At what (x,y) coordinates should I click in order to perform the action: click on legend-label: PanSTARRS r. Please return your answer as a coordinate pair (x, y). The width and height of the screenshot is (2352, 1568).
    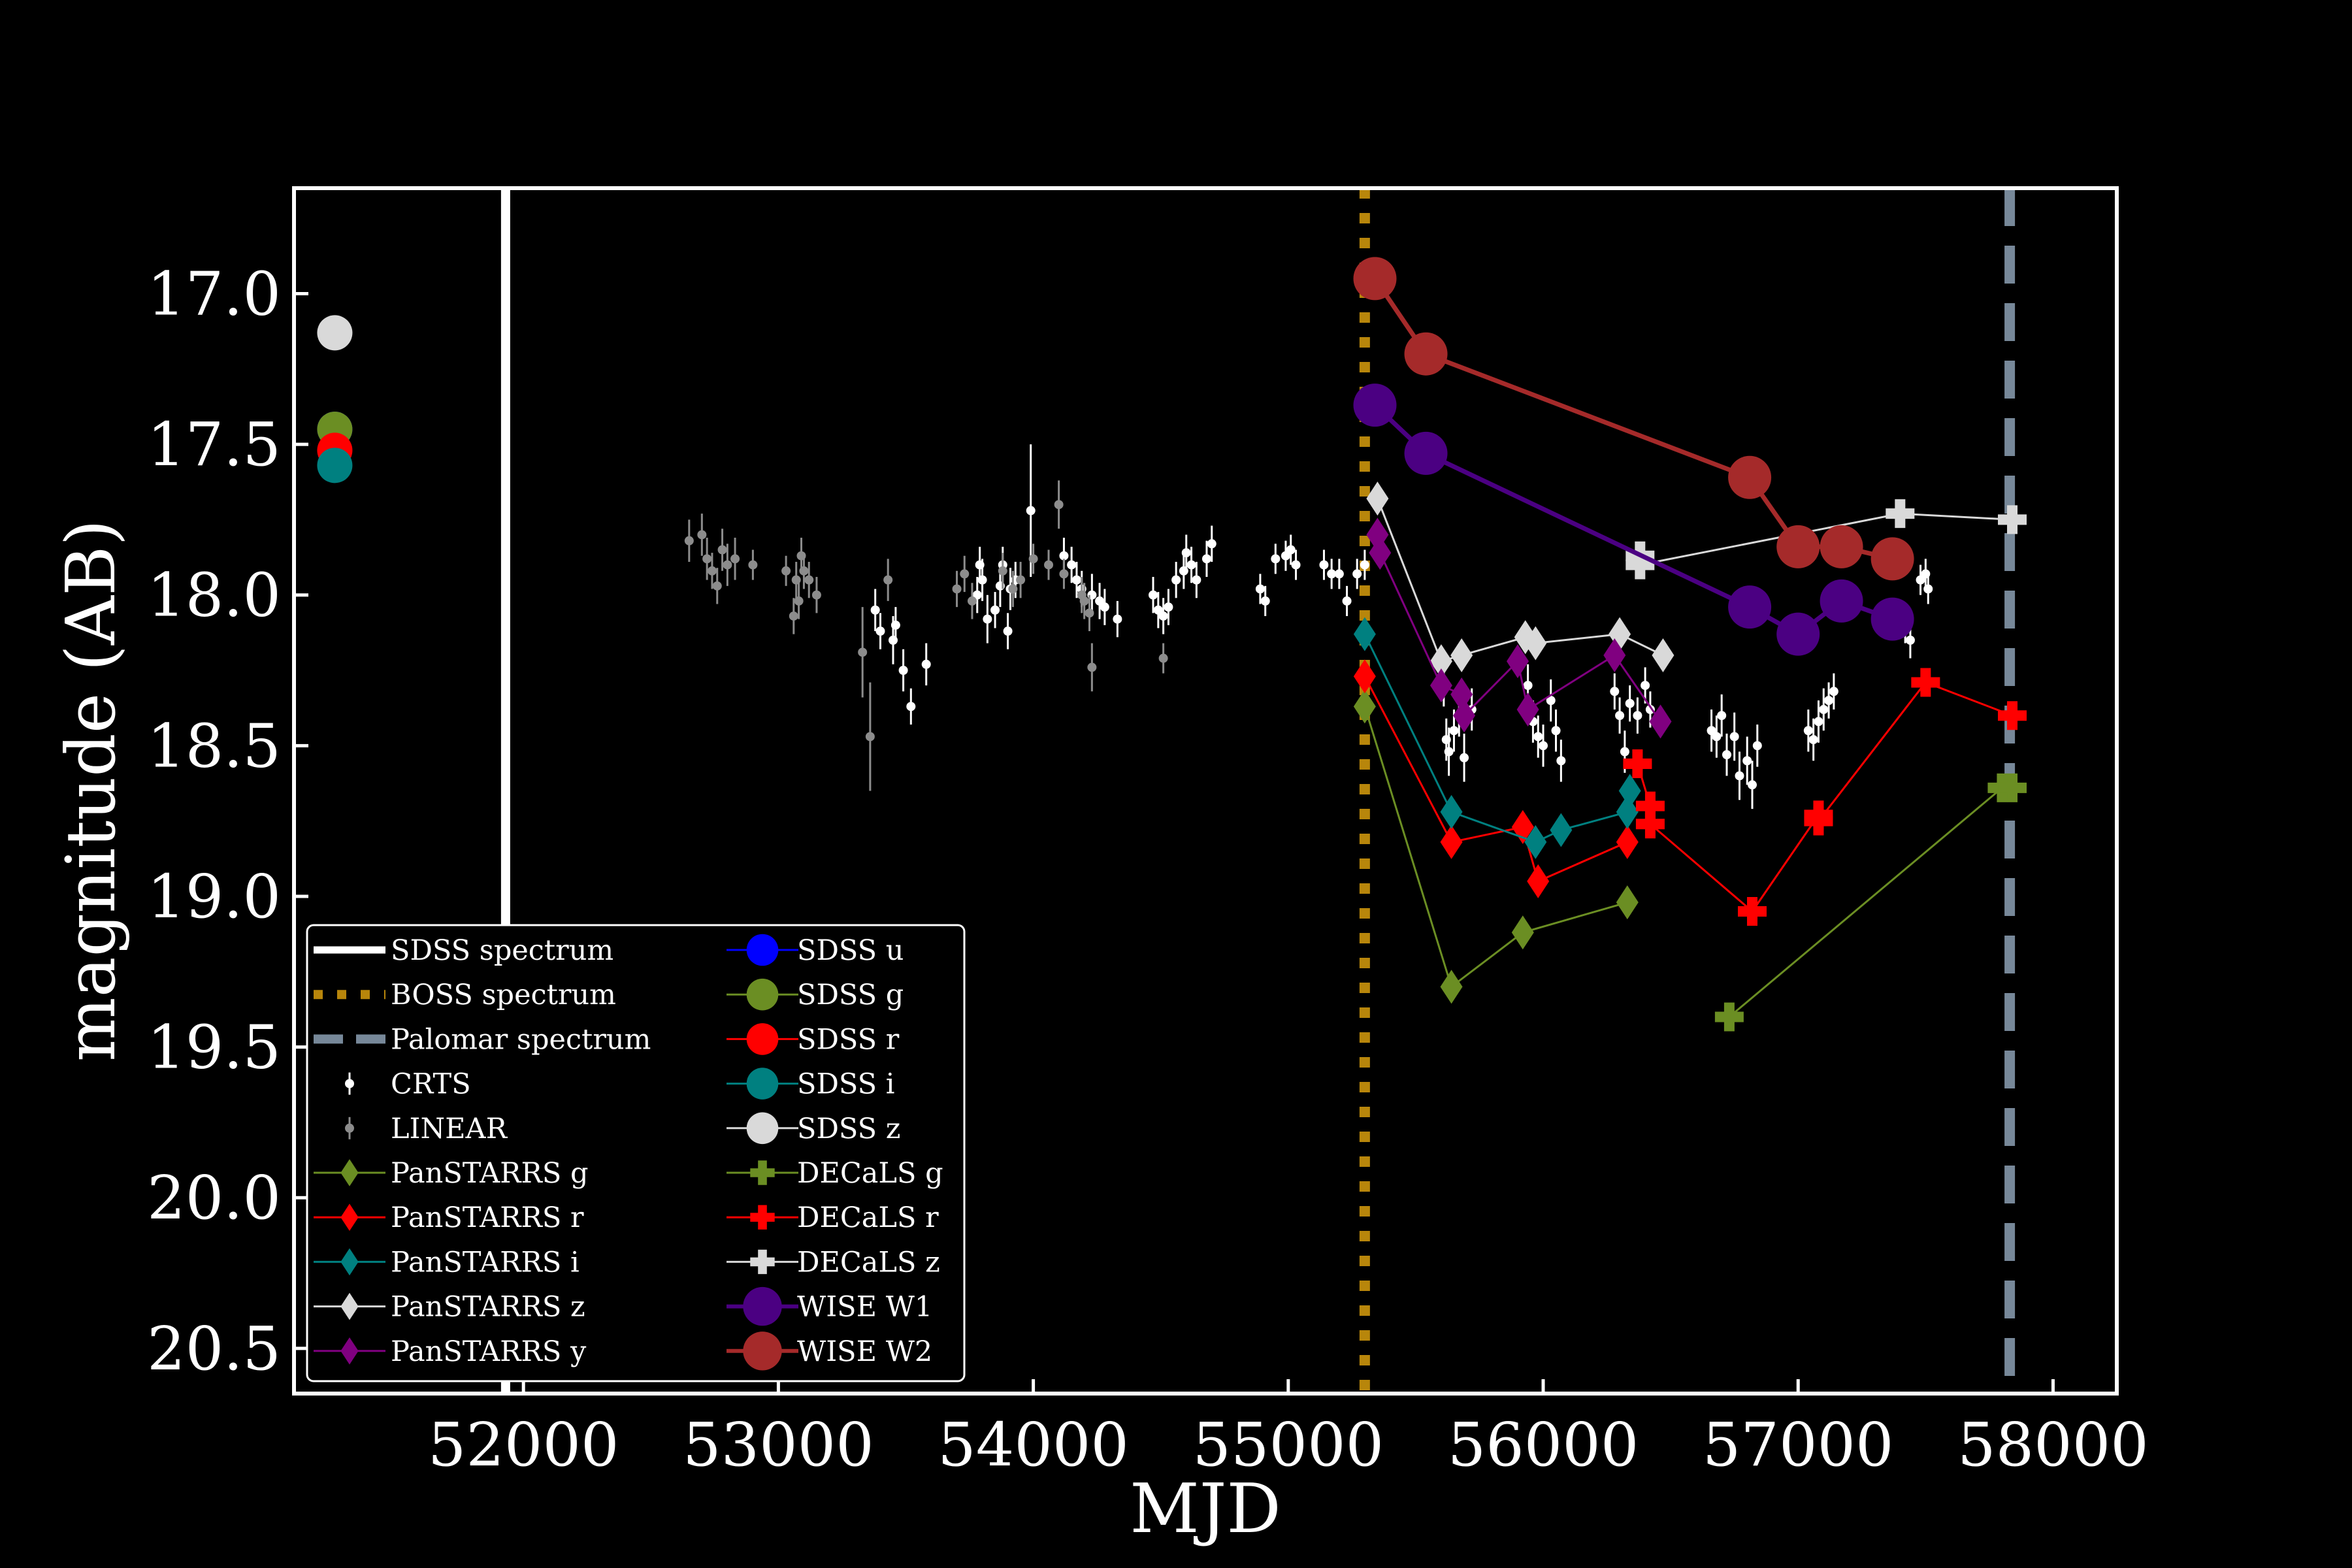
    Looking at the image, I should click on (487, 1217).